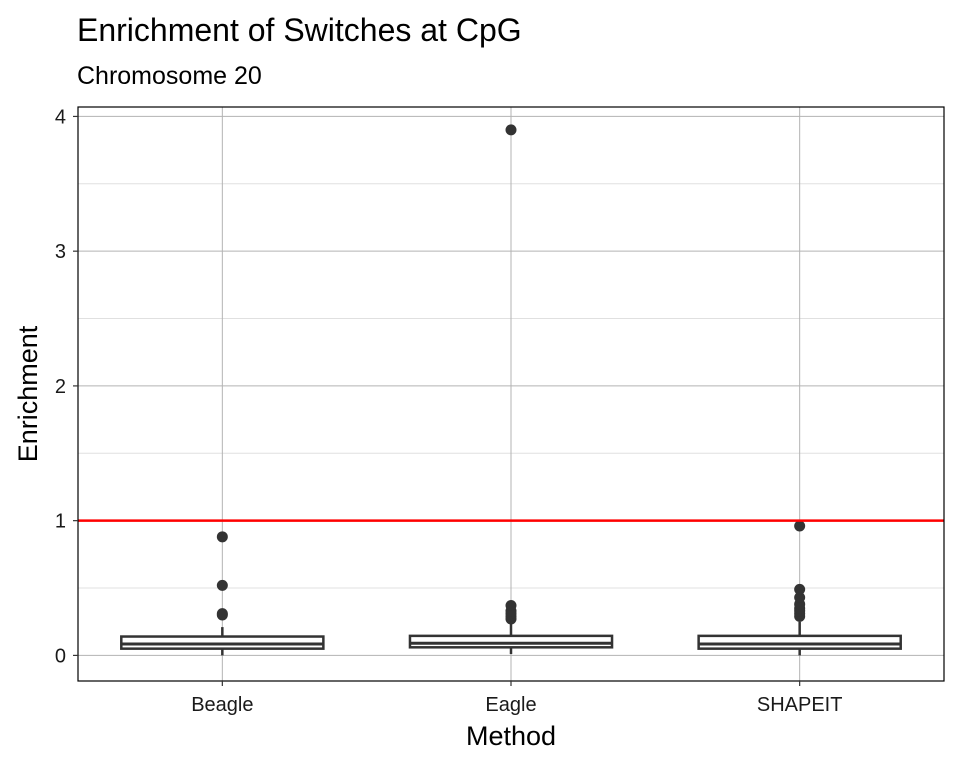 The width and height of the screenshot is (960, 768). Describe the element at coordinates (28, 393) in the screenshot. I see `y-axis-title: Enrichment` at that location.